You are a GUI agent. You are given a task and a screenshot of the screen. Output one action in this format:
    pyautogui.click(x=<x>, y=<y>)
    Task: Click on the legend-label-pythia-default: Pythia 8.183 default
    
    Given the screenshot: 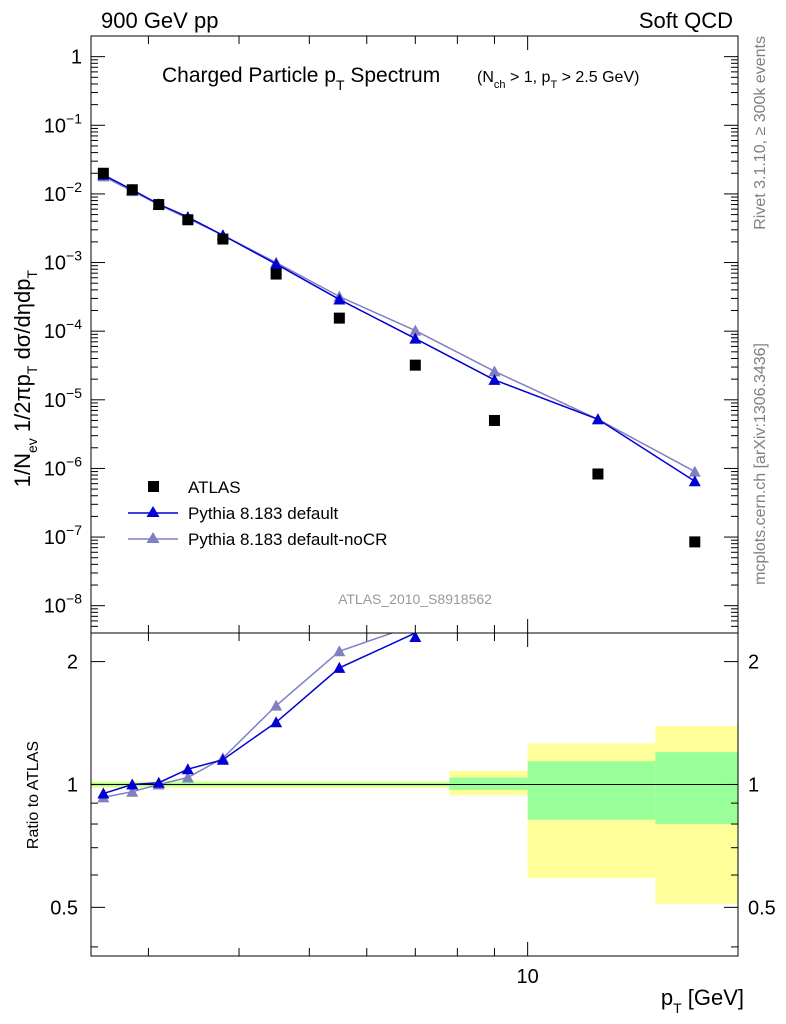 What is the action you would take?
    pyautogui.click(x=263, y=513)
    